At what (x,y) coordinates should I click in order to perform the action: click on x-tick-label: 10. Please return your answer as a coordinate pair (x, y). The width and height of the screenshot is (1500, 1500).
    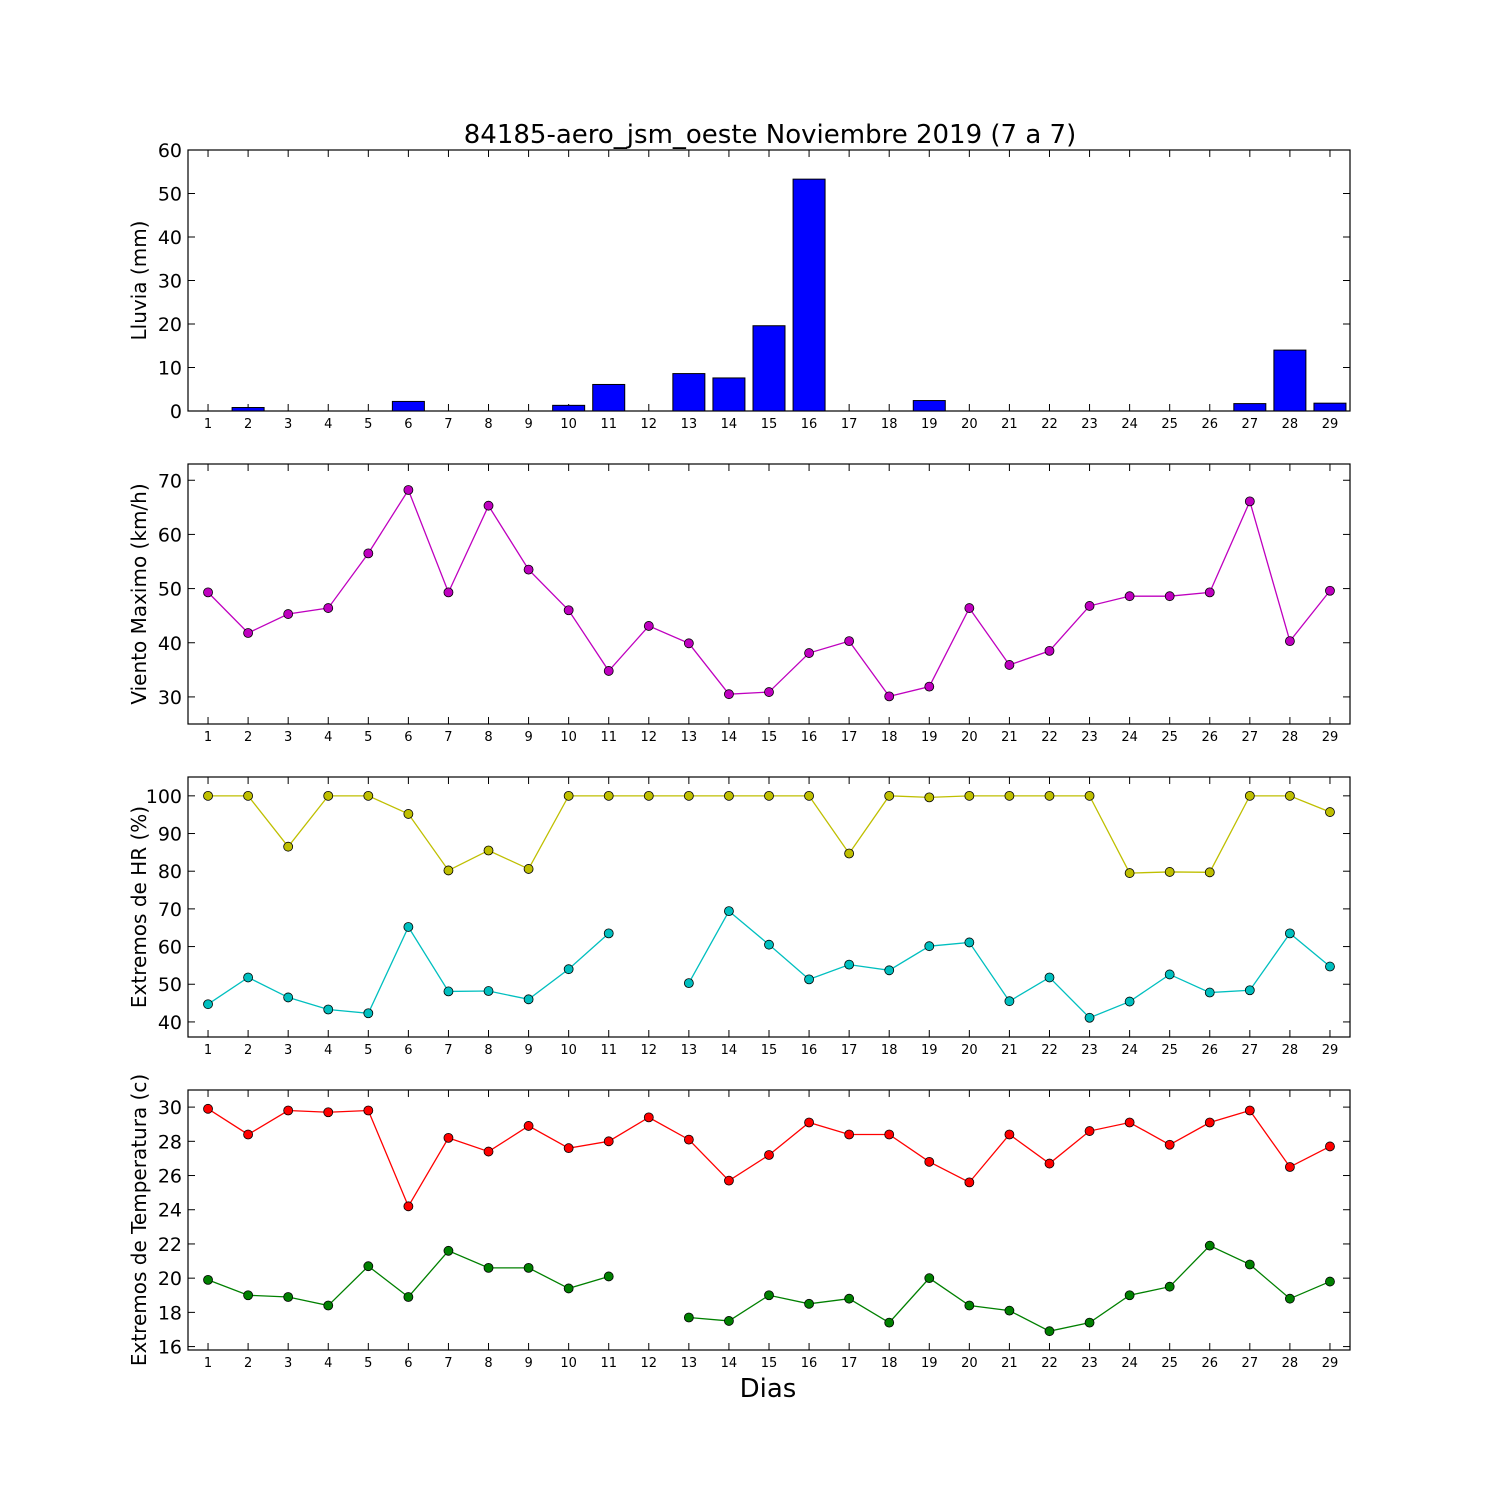
    Looking at the image, I should click on (568, 737).